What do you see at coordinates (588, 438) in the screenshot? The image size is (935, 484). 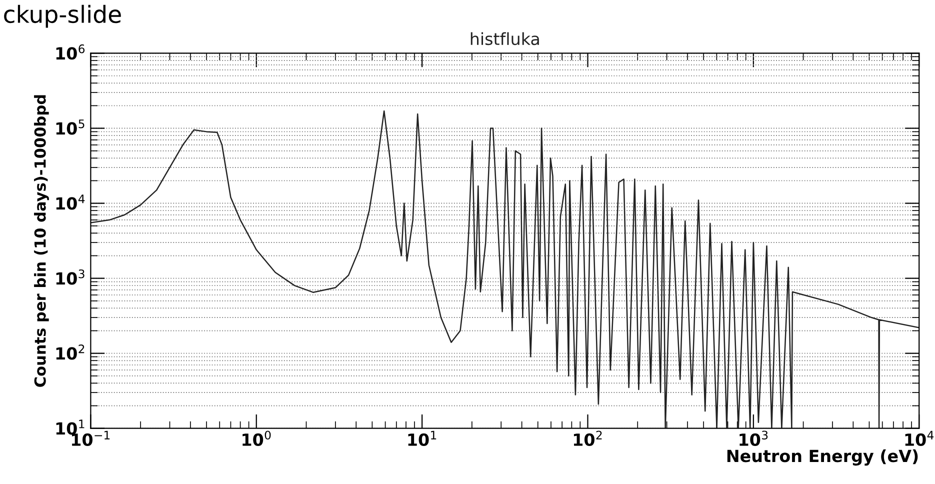 I see `x-tick-label: 10$^{2}$` at bounding box center [588, 438].